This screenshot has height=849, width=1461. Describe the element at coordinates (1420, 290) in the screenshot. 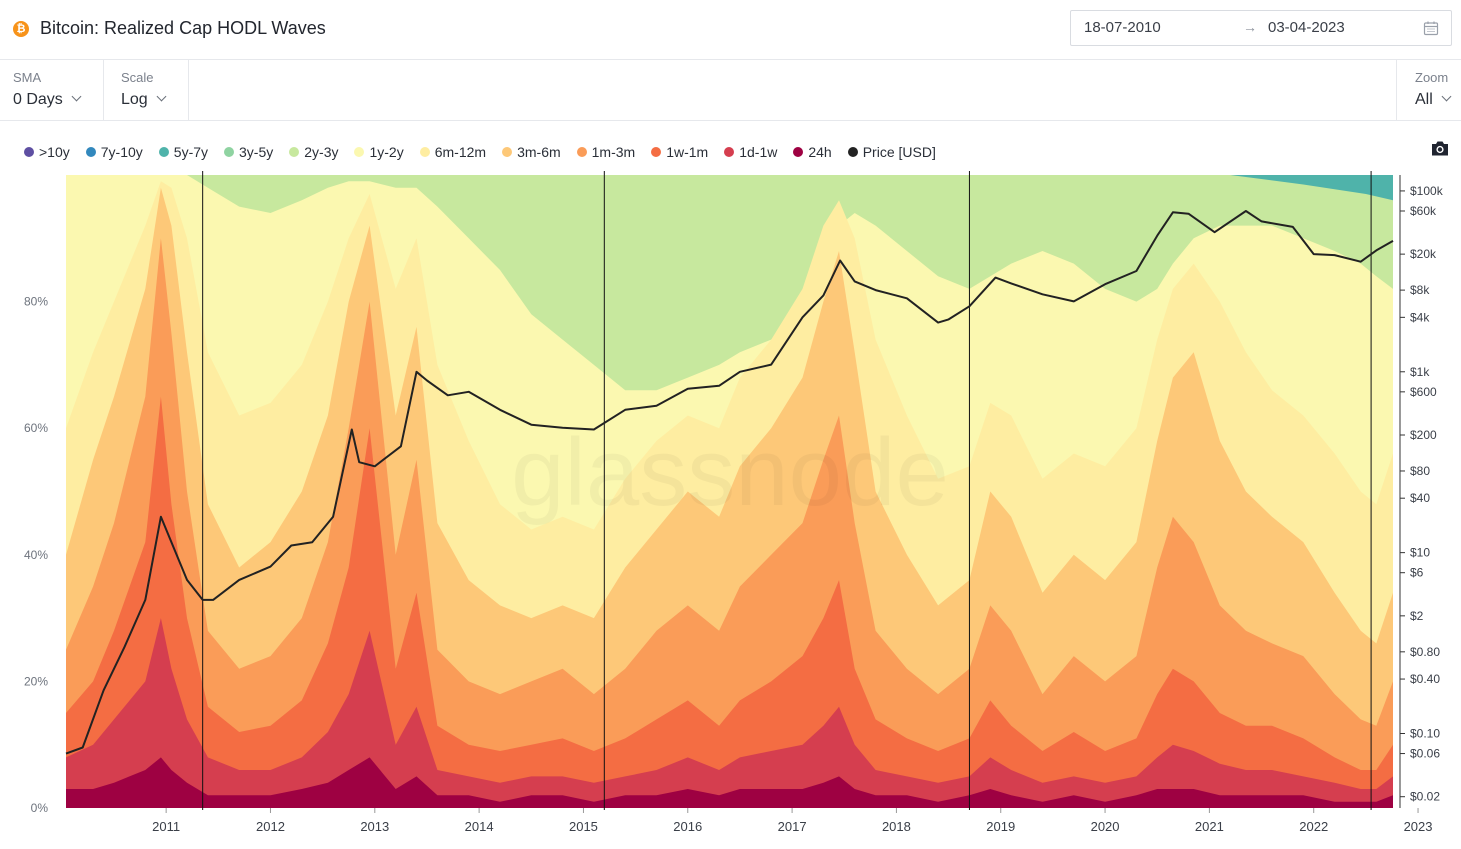

I see `y-right-tick-label: $8k` at that location.